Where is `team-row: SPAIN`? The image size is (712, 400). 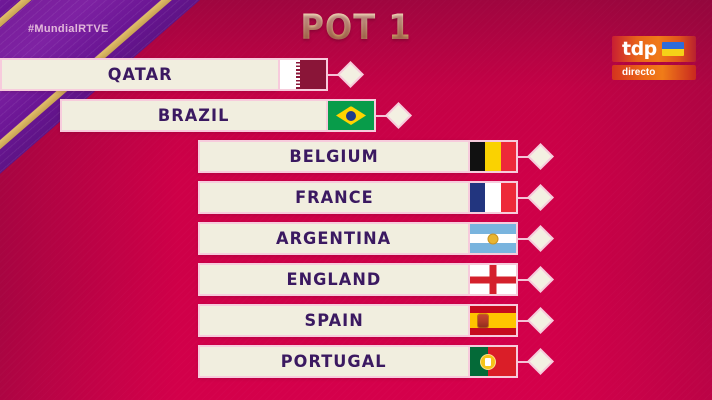
team-row: SPAIN is located at coordinates (376, 320).